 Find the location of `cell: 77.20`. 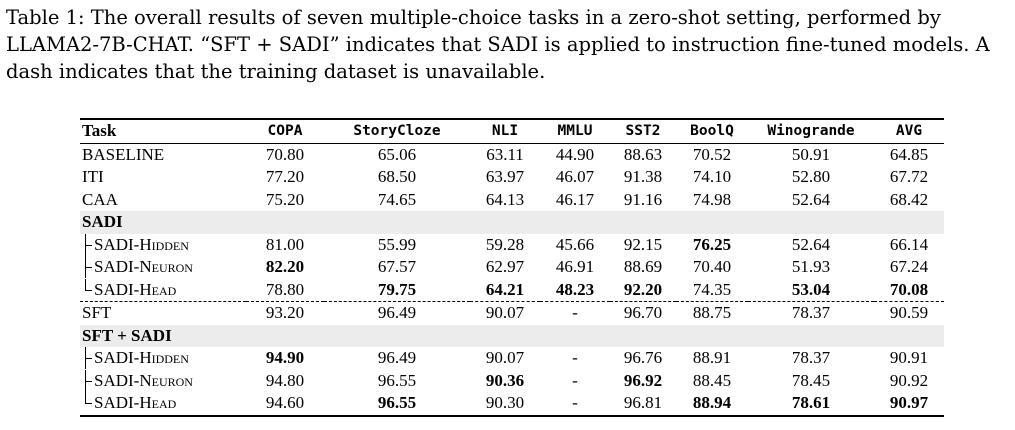

cell: 77.20 is located at coordinates (285, 177).